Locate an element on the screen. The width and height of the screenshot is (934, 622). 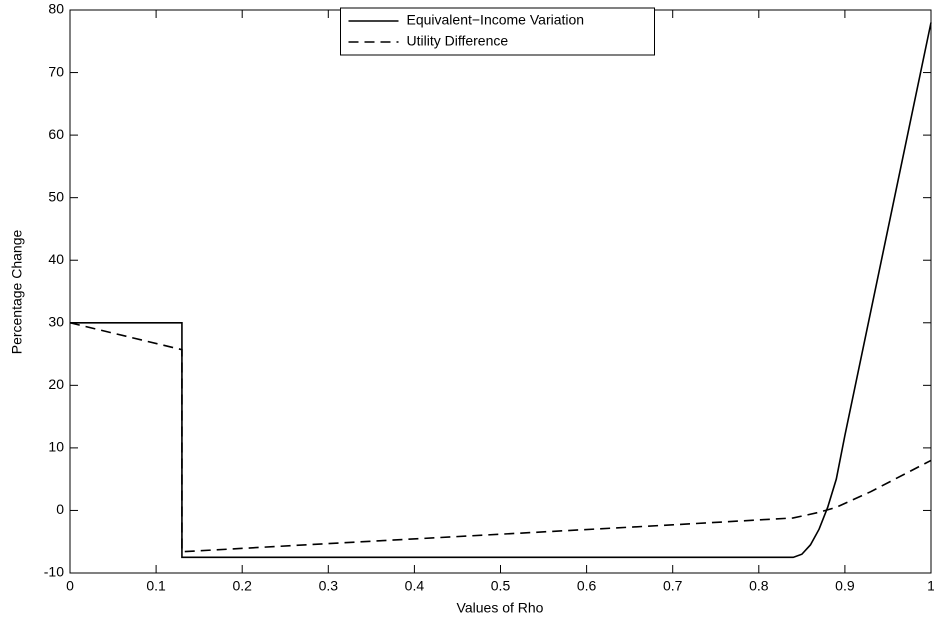
x-tick-label: 0 is located at coordinates (70, 586).